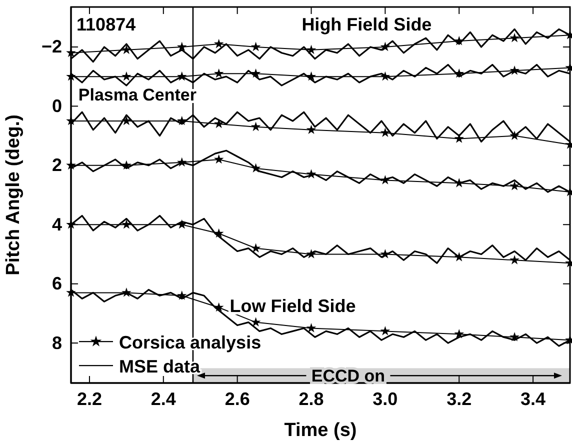  Describe the element at coordinates (89, 398) in the screenshot. I see `x-tick-label: 2.2` at that location.